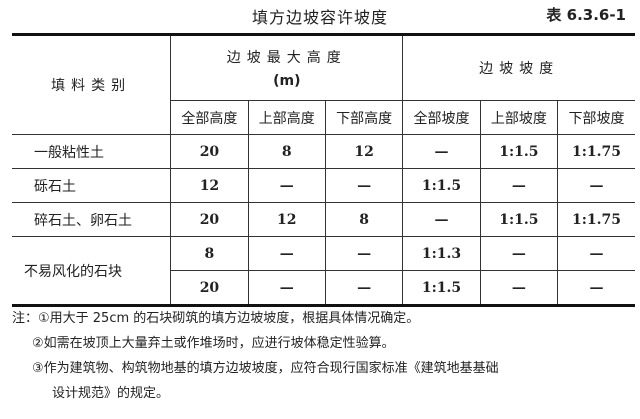  What do you see at coordinates (92, 185) in the screenshot?
I see `material-cell: 砾石土` at bounding box center [92, 185].